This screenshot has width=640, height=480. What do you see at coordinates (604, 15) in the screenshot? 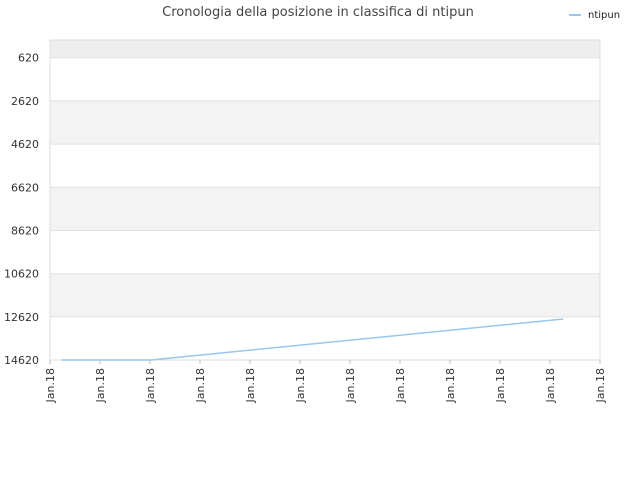
I see `legend-label-ntipun: ntipun` at bounding box center [604, 15].